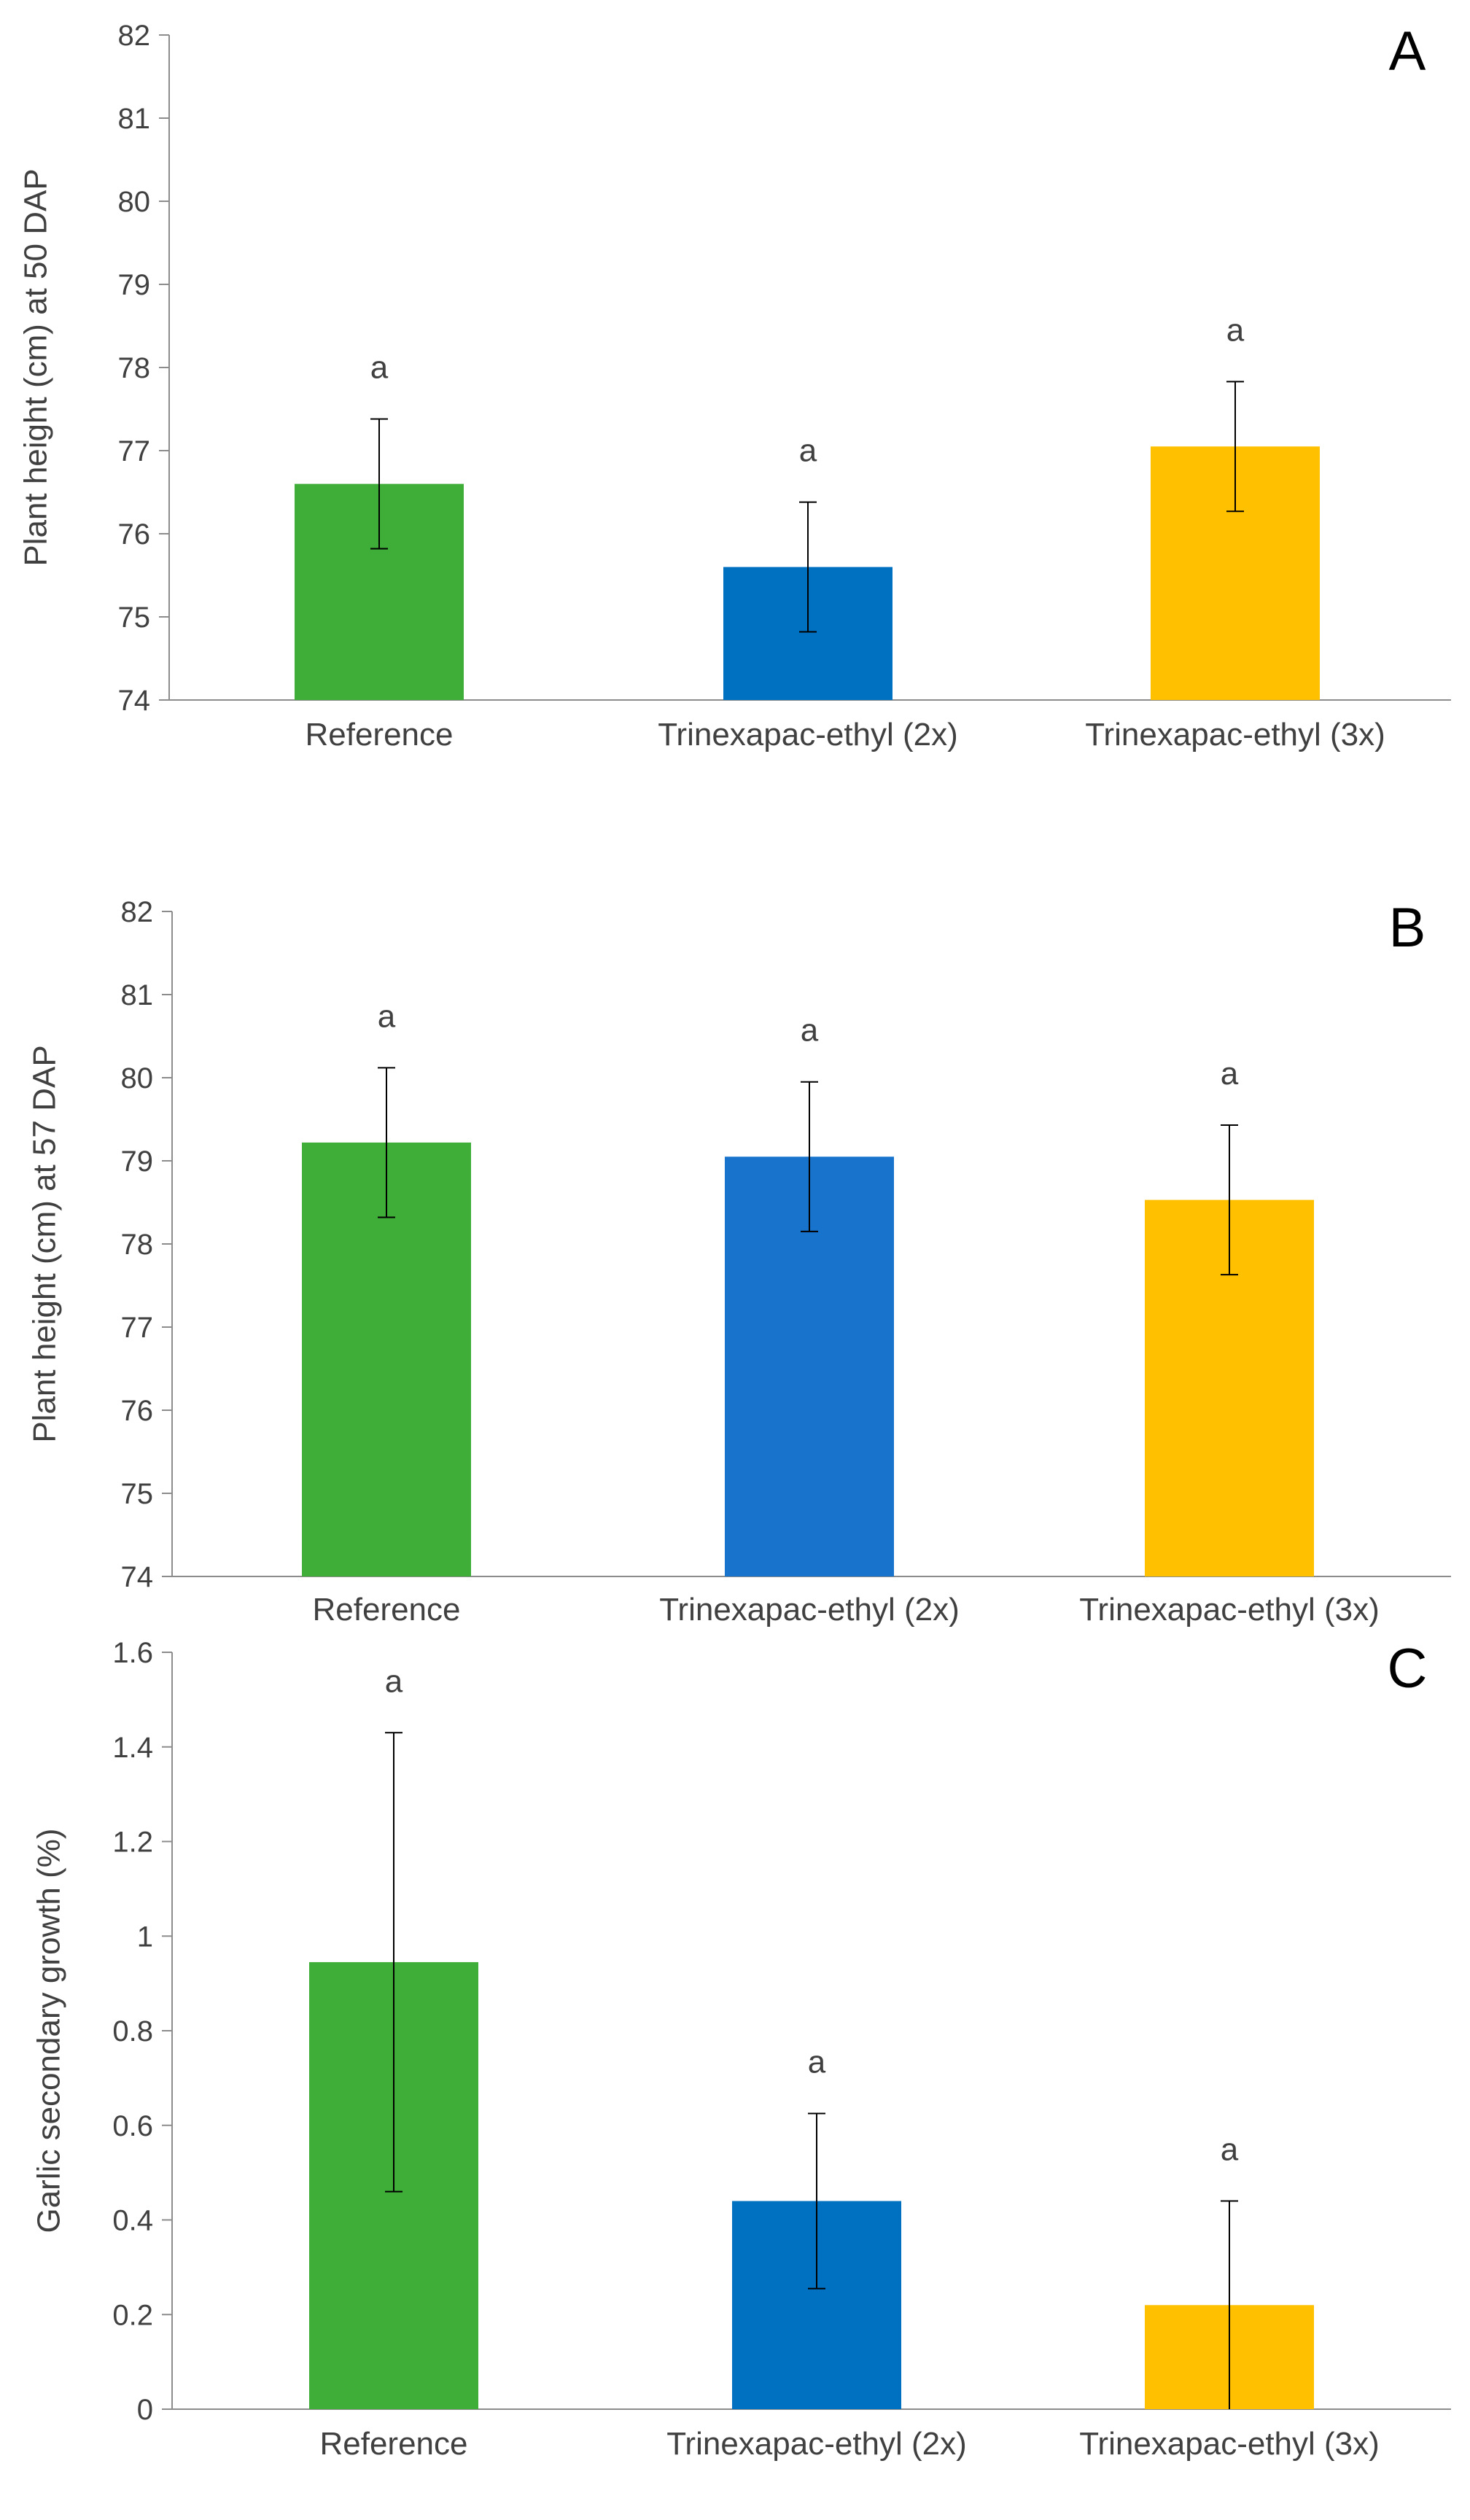 This screenshot has height=2520, width=1470. Describe the element at coordinates (1407, 51) in the screenshot. I see `panel-letter: A` at that location.